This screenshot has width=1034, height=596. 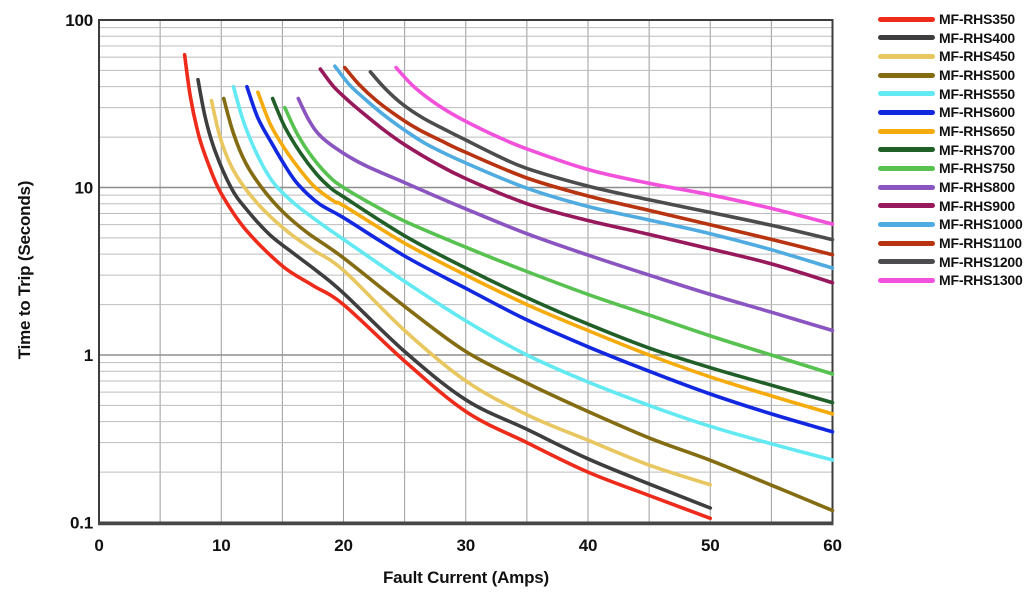 I want to click on x-tick-label: 10, so click(x=221, y=545).